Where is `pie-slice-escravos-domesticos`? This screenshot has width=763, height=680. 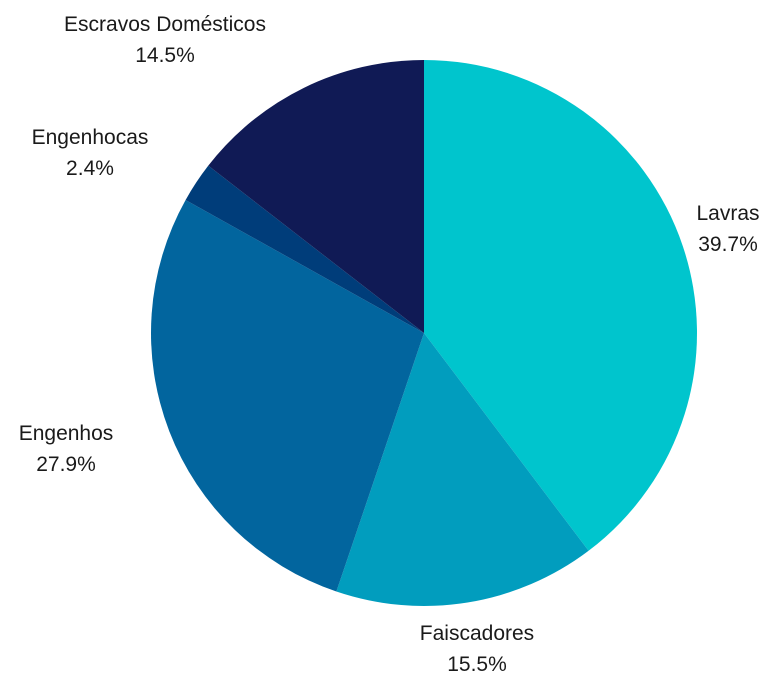 pie-slice-escravos-domesticos is located at coordinates (316, 196).